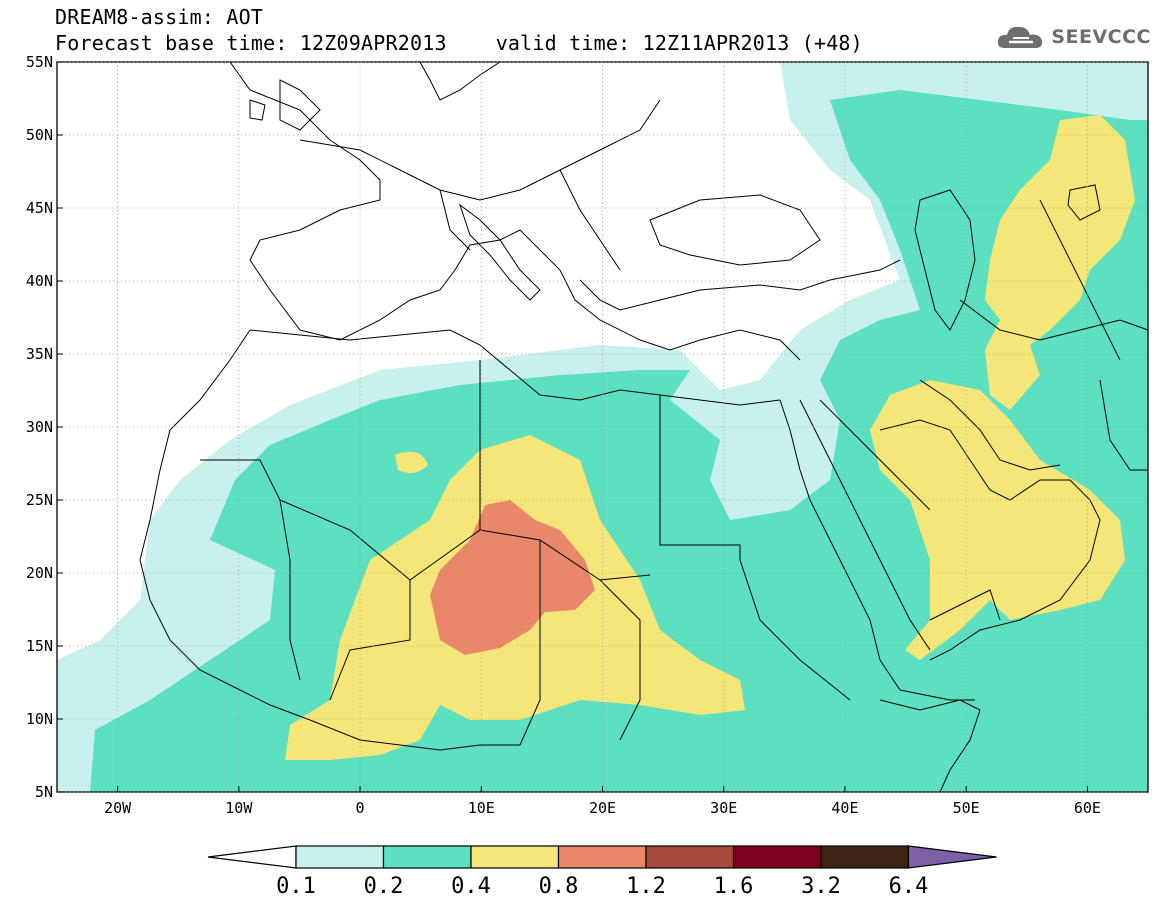 The image size is (1165, 905). I want to click on aot-band-0.4-central-asia, so click(1060, 262).